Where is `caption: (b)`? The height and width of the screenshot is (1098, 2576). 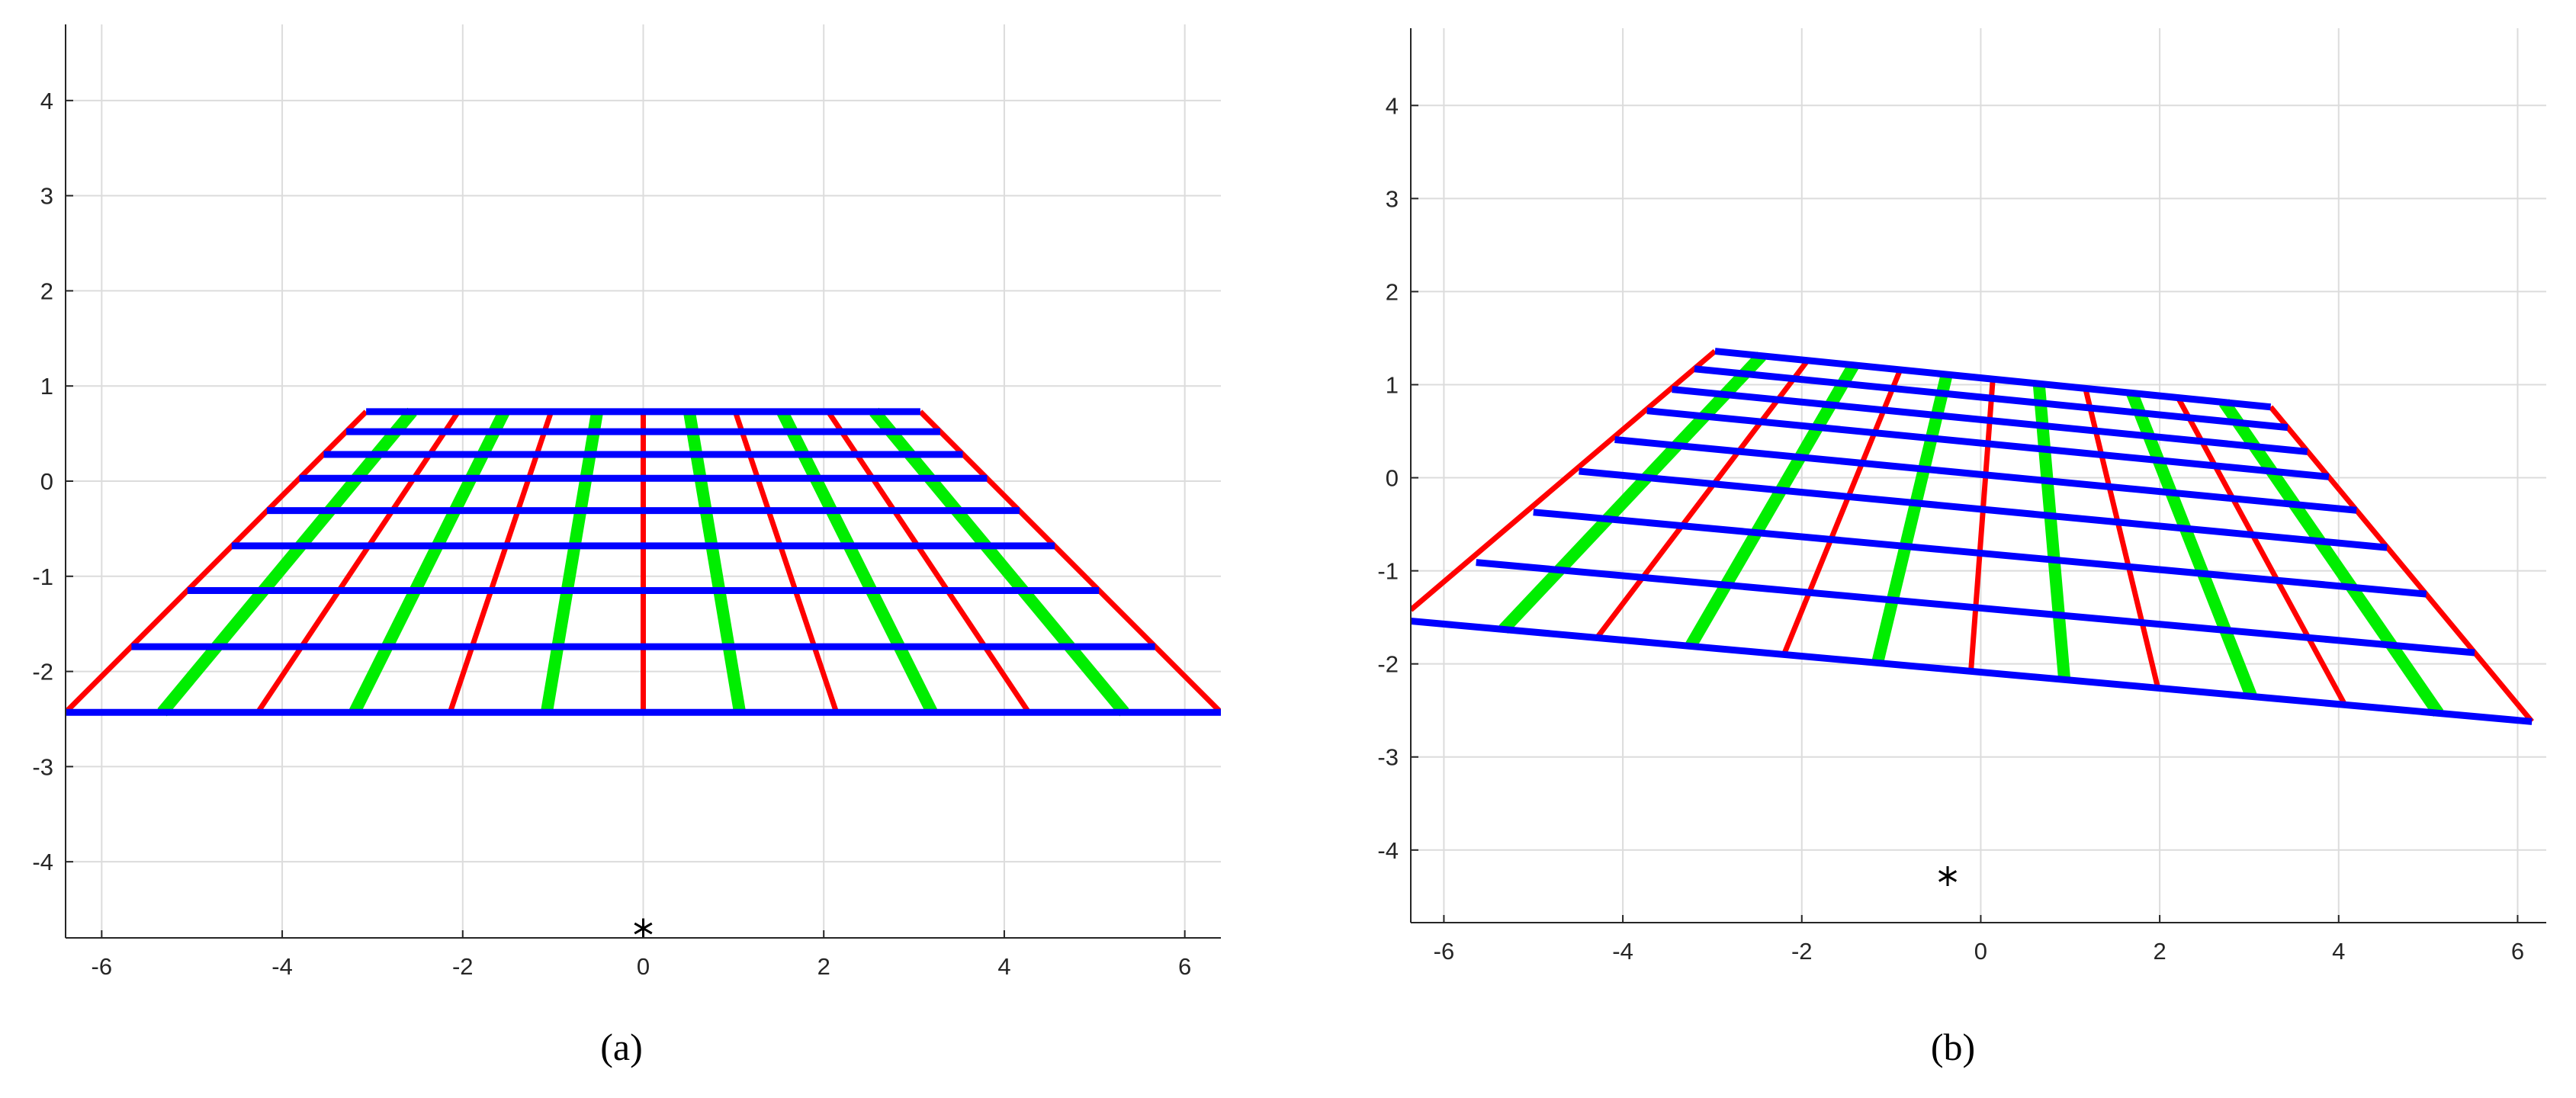 caption: (b) is located at coordinates (1953, 1047).